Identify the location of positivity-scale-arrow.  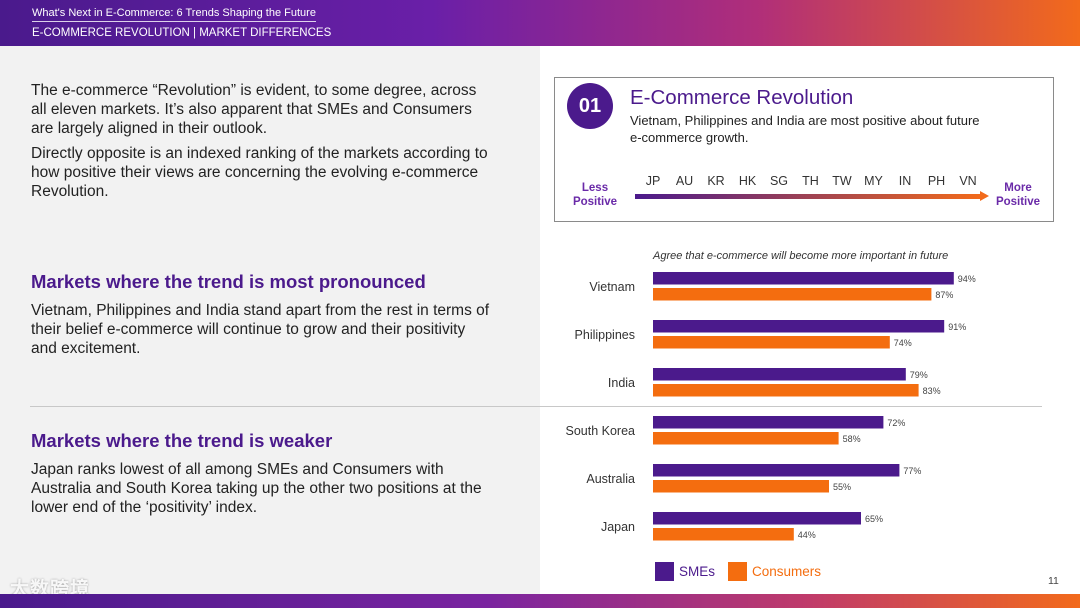
(807, 196).